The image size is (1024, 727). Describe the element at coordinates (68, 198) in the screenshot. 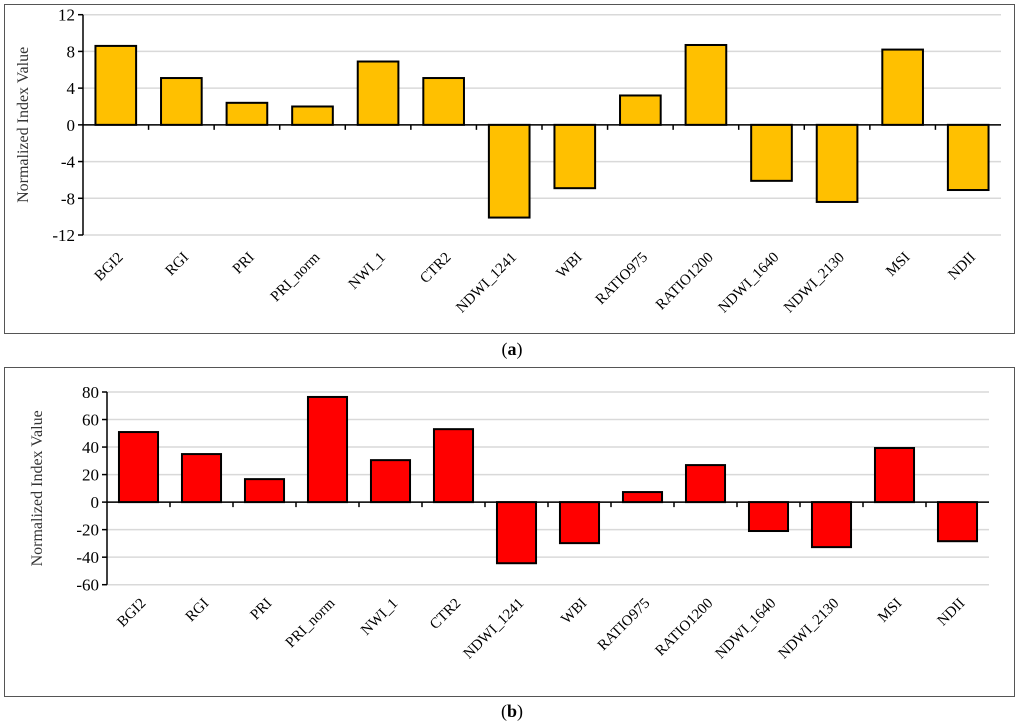

I see `y-tick-label: -8` at that location.